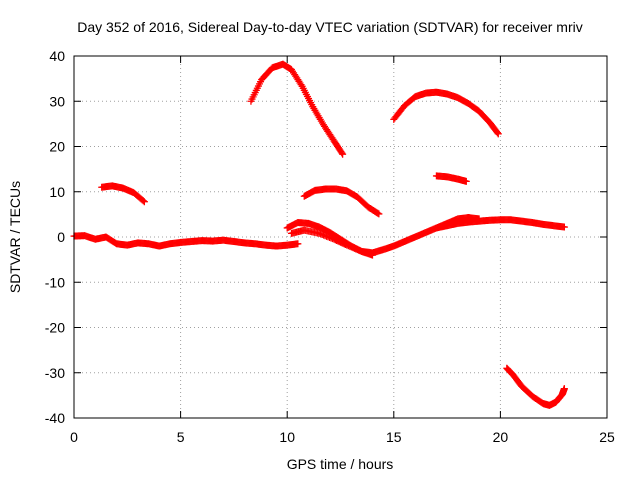  I want to click on y-tick-label: 30, so click(57, 101).